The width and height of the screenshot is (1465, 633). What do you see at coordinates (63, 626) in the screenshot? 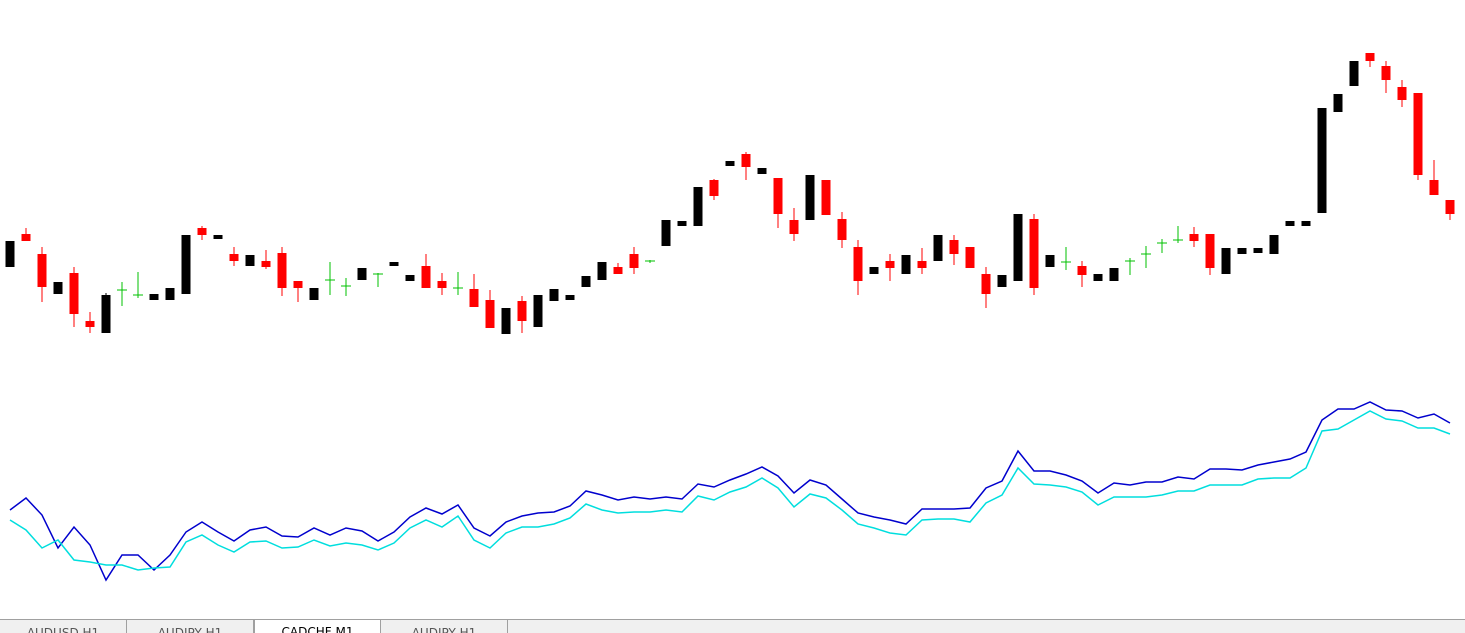
I see `chart-tab: AUDUSD,H1` at bounding box center [63, 626].